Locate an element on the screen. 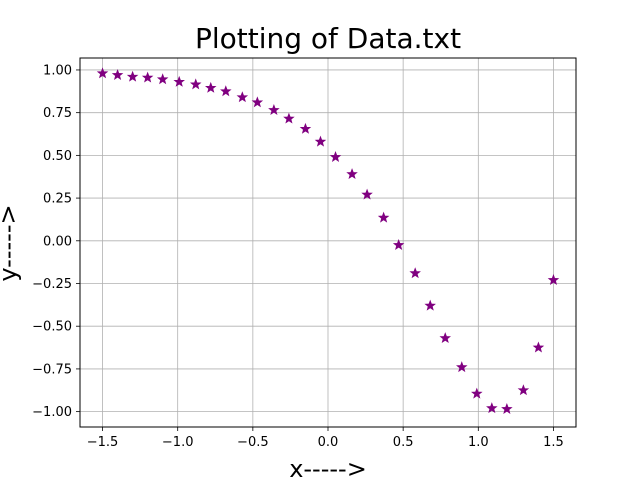  x-tick-label: −1.0 is located at coordinates (178, 442).